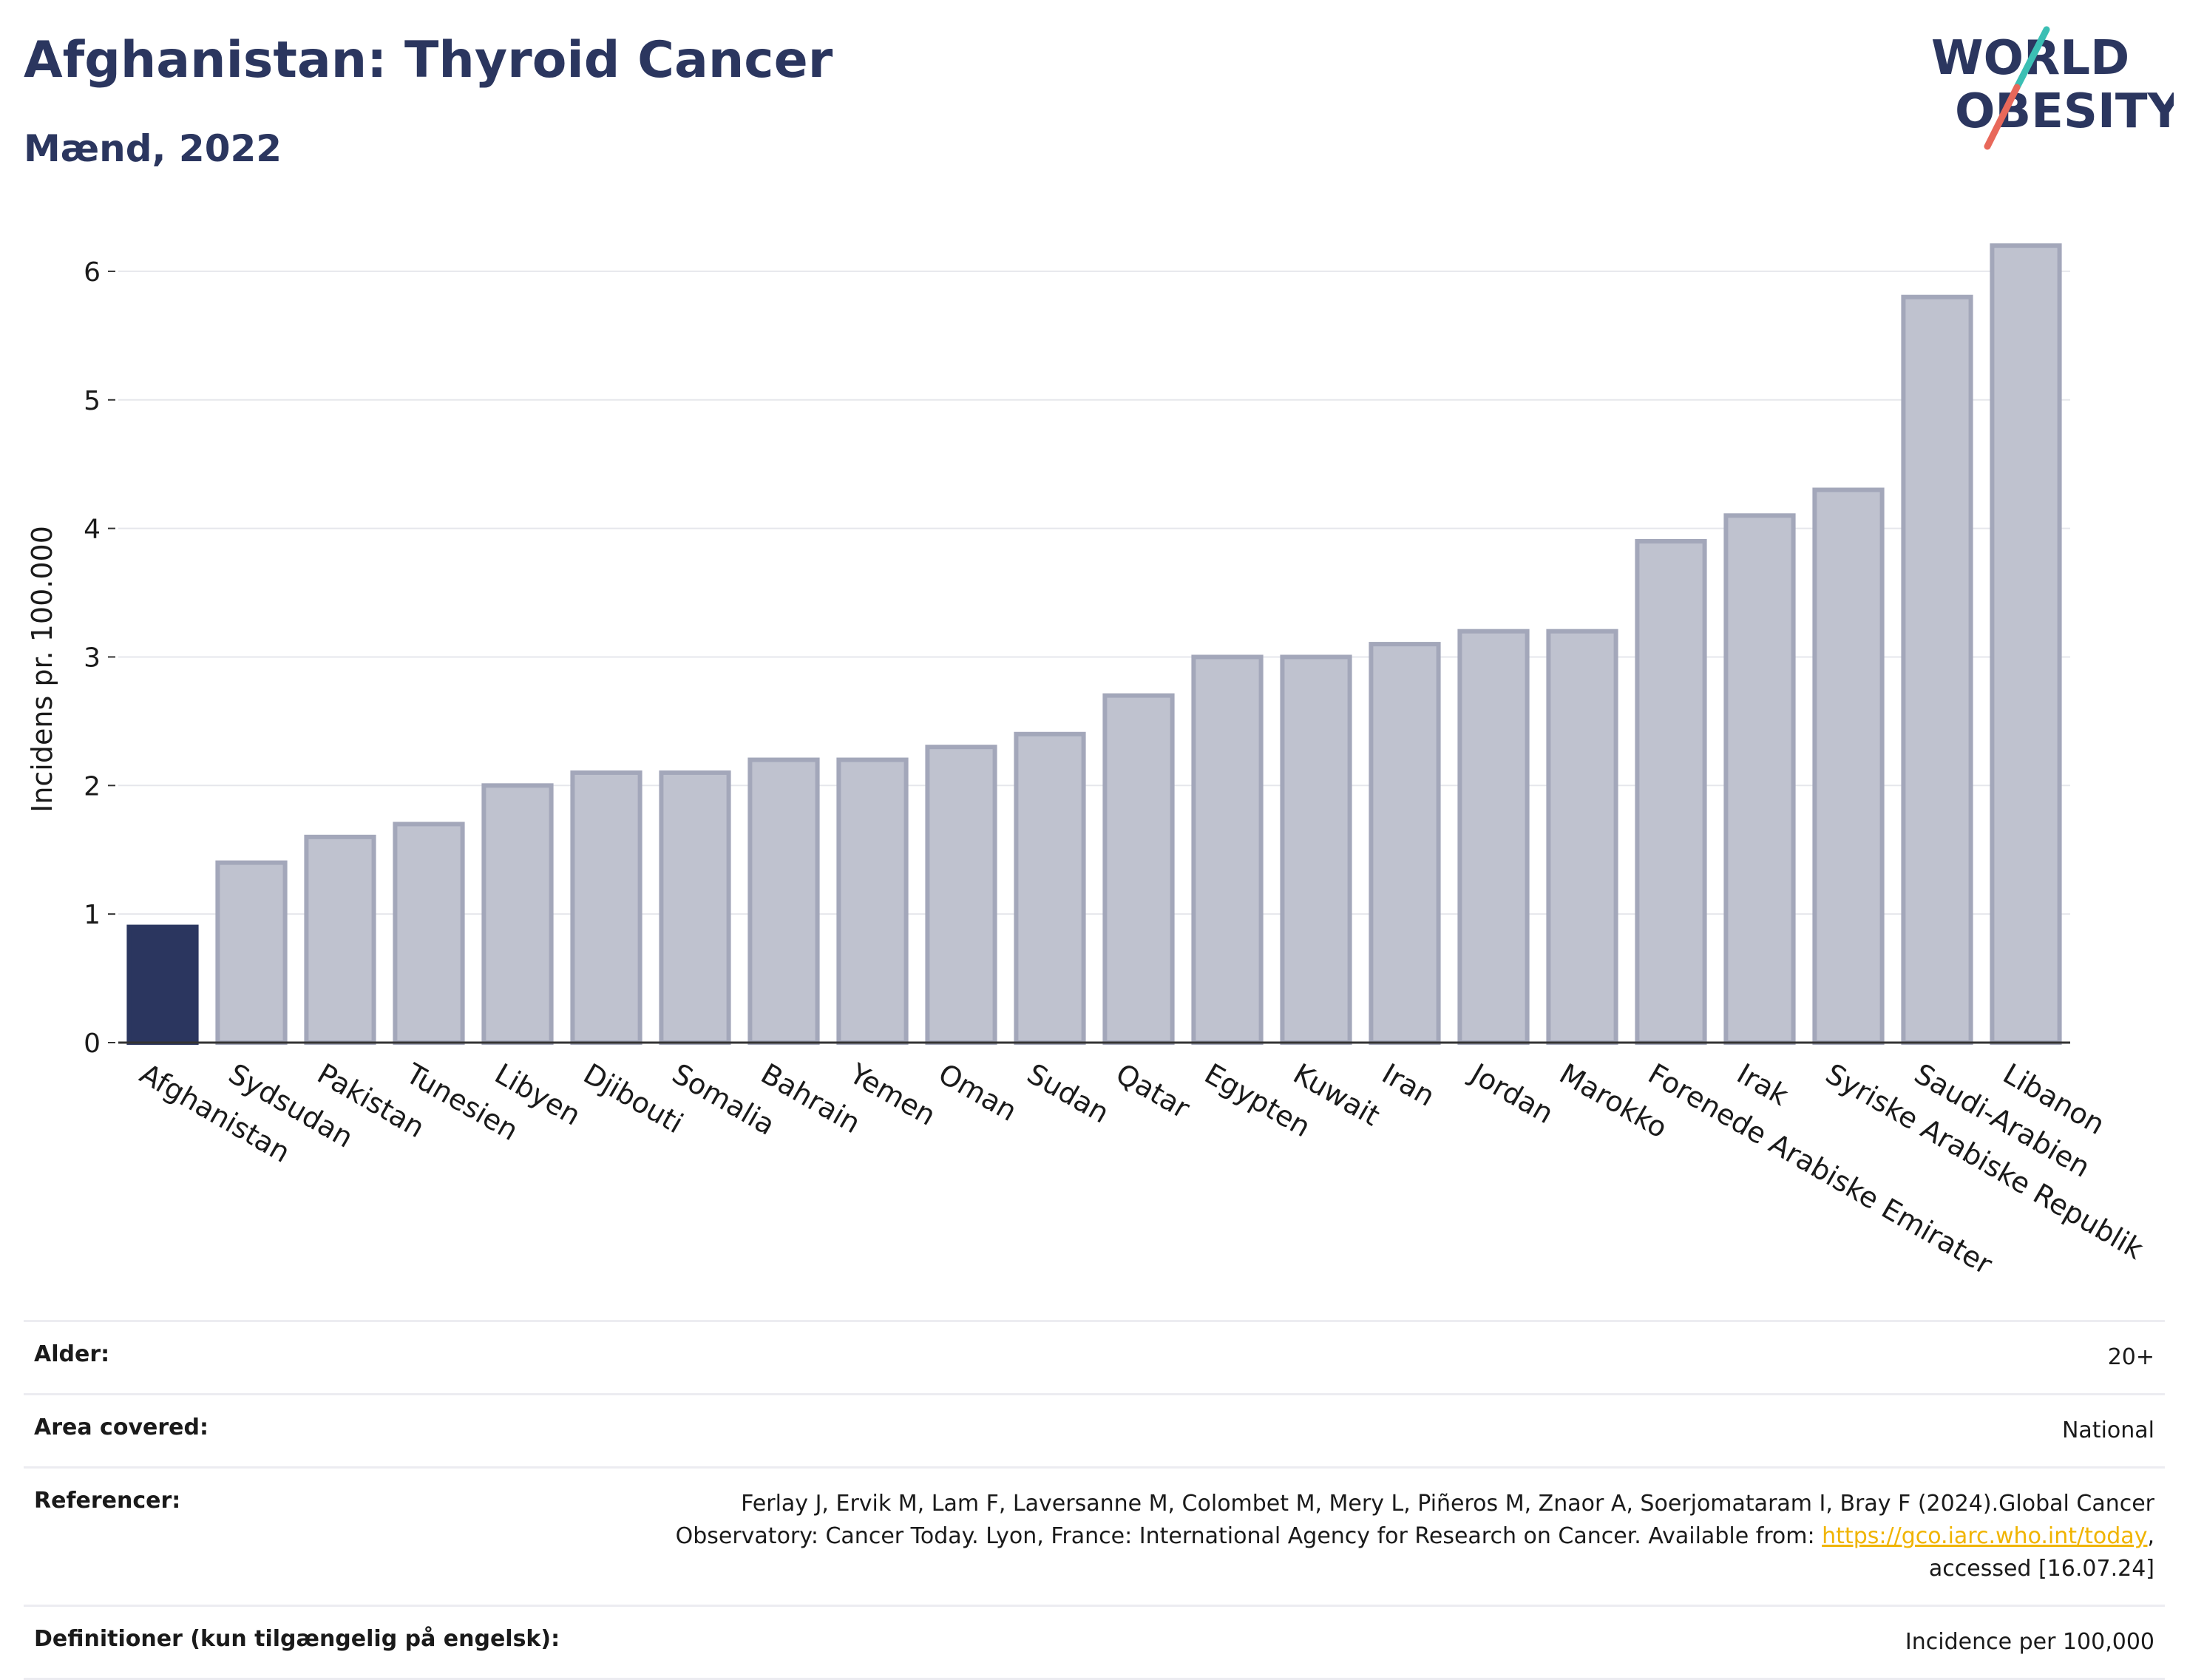 The image size is (2187, 1680). Describe the element at coordinates (92, 401) in the screenshot. I see `y-tick-label: 5` at that location.